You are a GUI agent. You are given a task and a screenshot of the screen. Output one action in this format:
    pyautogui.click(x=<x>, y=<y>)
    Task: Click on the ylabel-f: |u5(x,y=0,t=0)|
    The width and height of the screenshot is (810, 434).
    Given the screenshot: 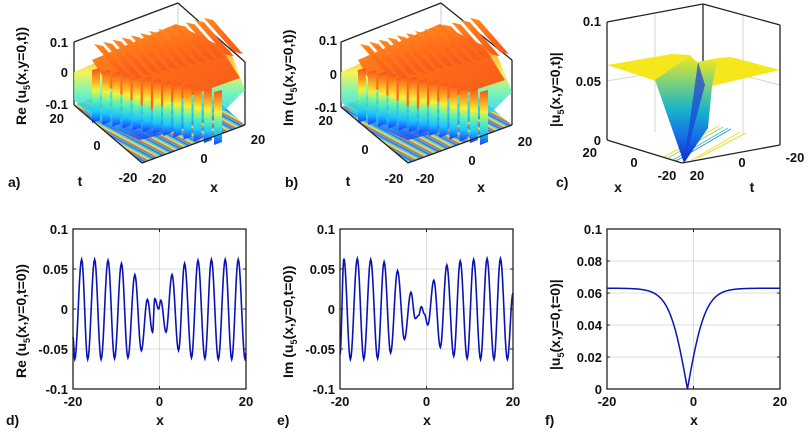 What is the action you would take?
    pyautogui.click(x=556, y=324)
    